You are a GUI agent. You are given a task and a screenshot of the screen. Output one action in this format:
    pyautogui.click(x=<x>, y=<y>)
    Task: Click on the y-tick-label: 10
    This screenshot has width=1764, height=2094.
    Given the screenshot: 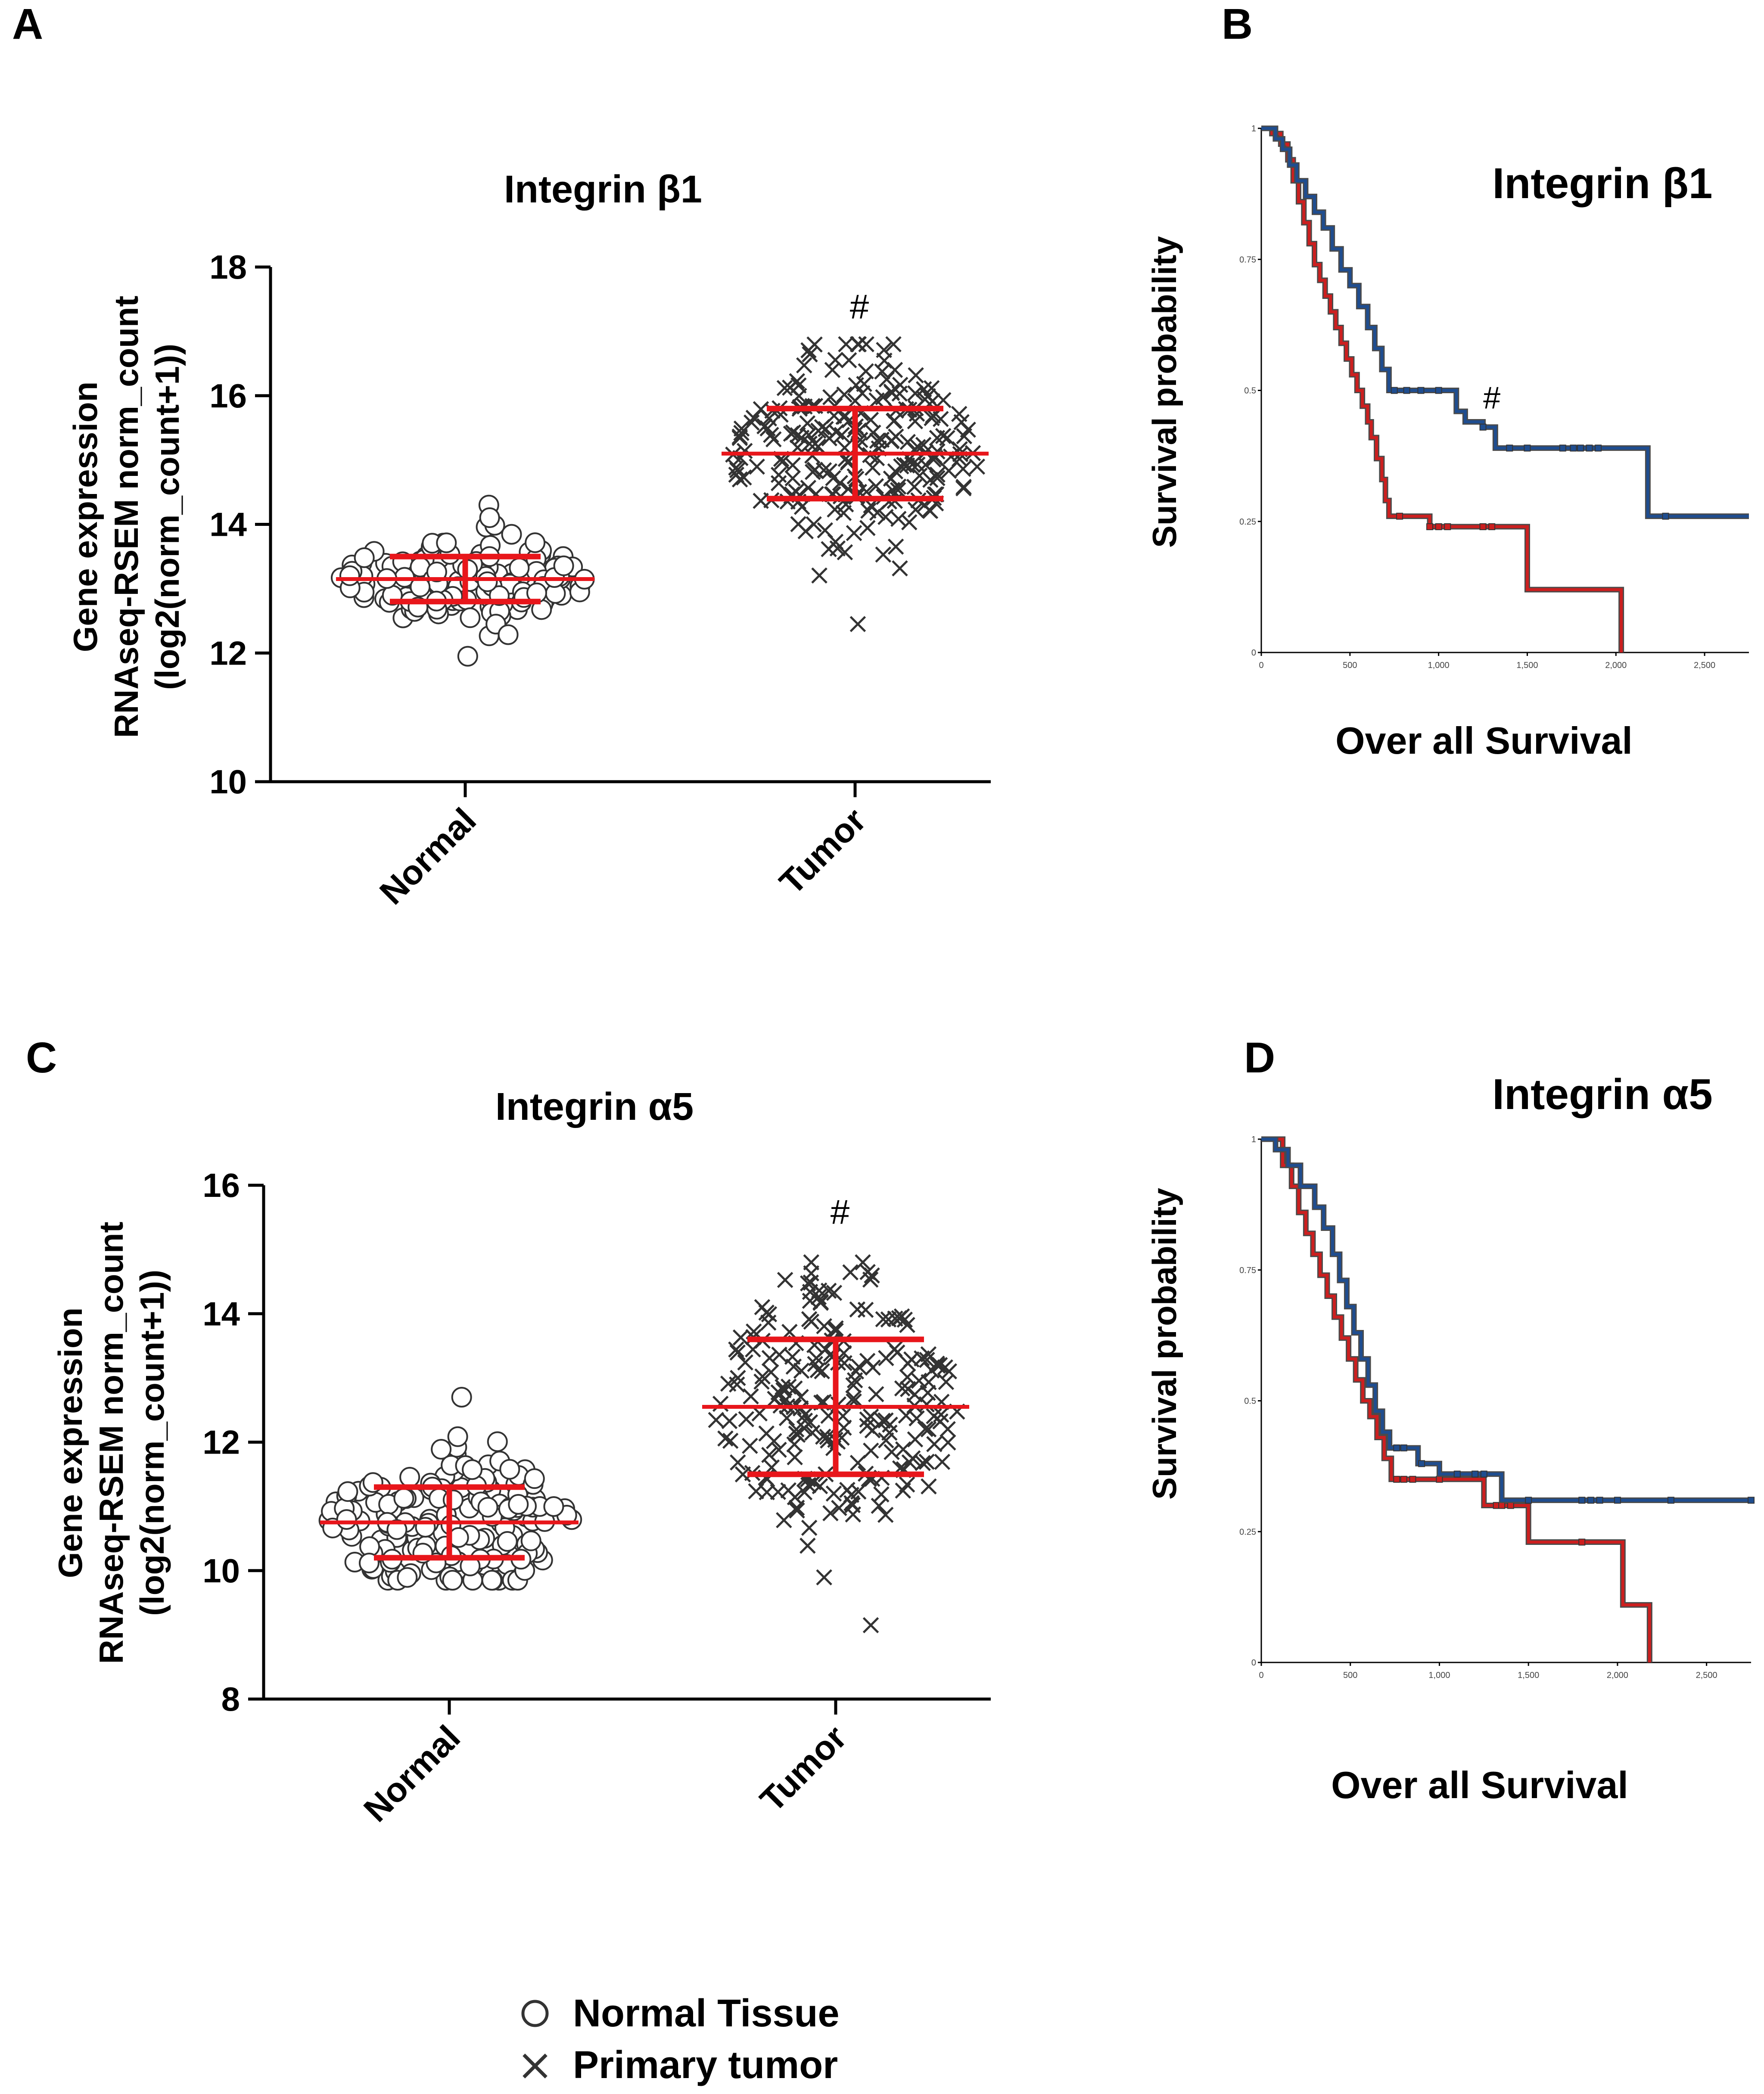 What is the action you would take?
    pyautogui.click(x=221, y=1571)
    